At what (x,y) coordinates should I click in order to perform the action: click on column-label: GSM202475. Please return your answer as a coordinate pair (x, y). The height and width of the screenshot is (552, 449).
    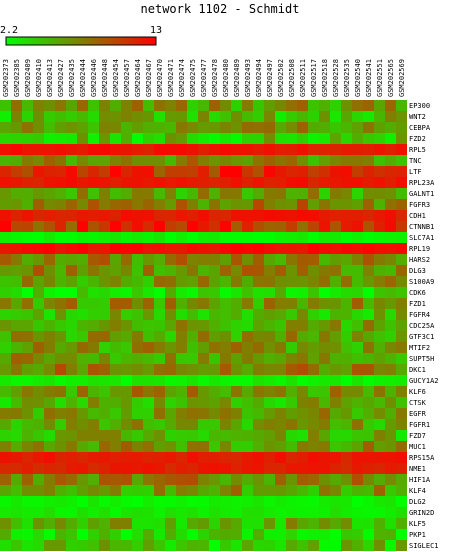
    Looking at the image, I should click on (193, 78).